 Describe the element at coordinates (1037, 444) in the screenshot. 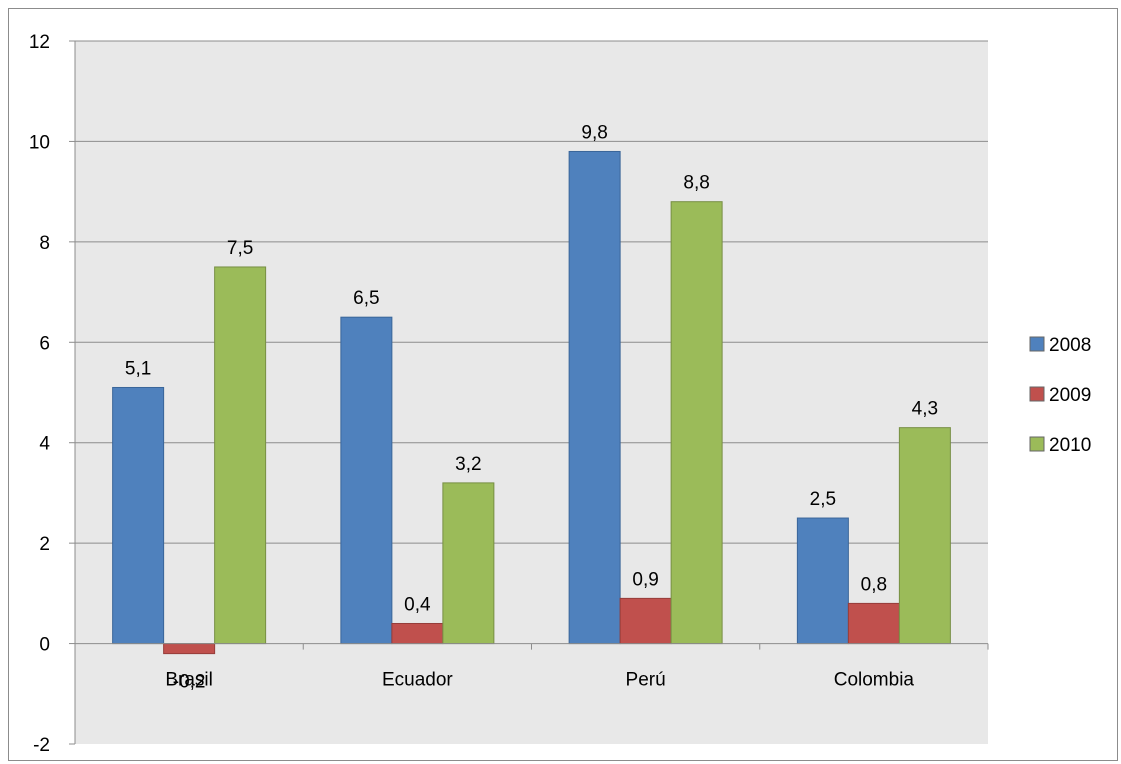

I see `legend-swatch-2010` at that location.